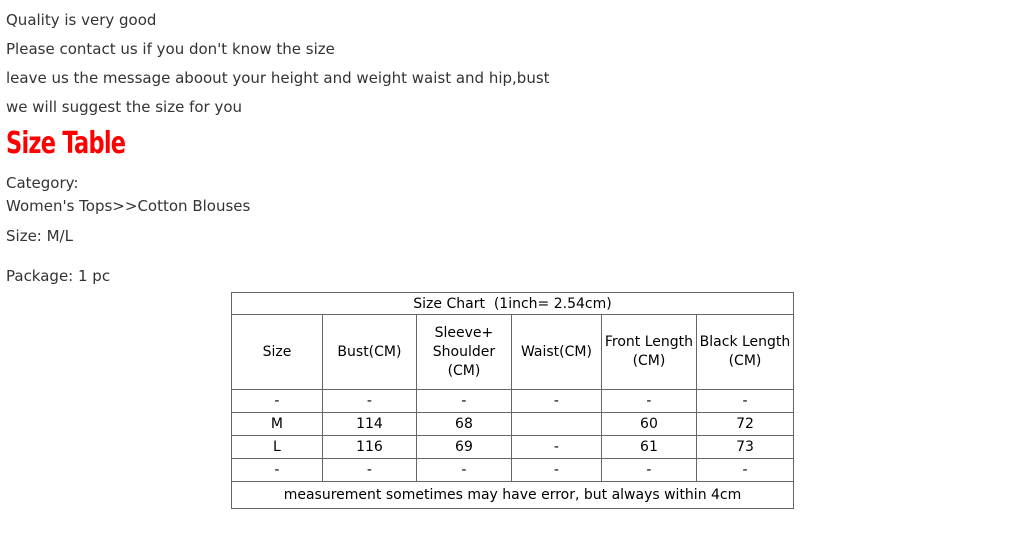 This screenshot has width=1025, height=539. I want to click on col-header-black-length: Black Length (CM), so click(745, 352).